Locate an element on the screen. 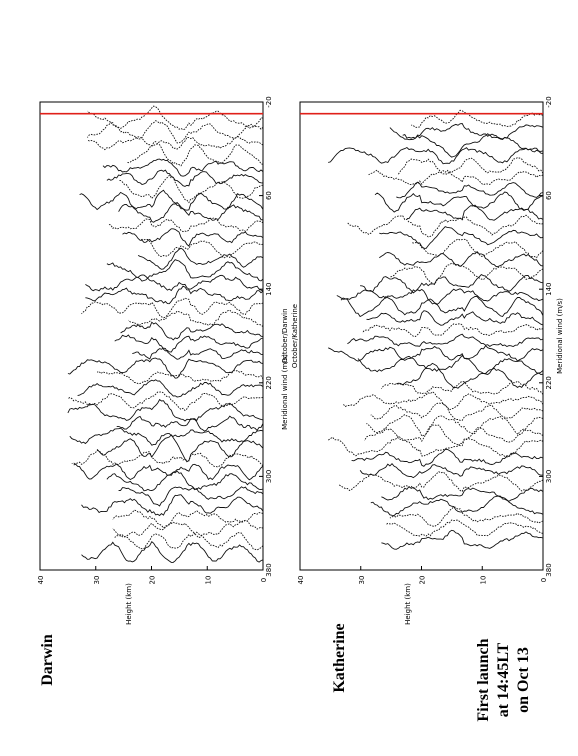  launch-note-line-2: at 14:45LT is located at coordinates (503, 679).